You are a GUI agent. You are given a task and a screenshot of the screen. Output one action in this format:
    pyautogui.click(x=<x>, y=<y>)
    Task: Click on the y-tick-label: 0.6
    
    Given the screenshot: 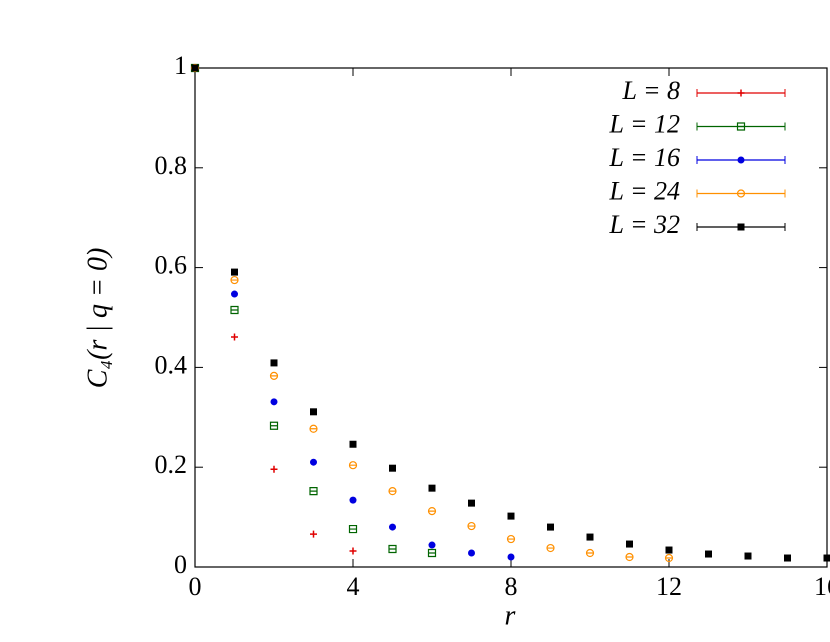 What is the action you would take?
    pyautogui.click(x=171, y=265)
    